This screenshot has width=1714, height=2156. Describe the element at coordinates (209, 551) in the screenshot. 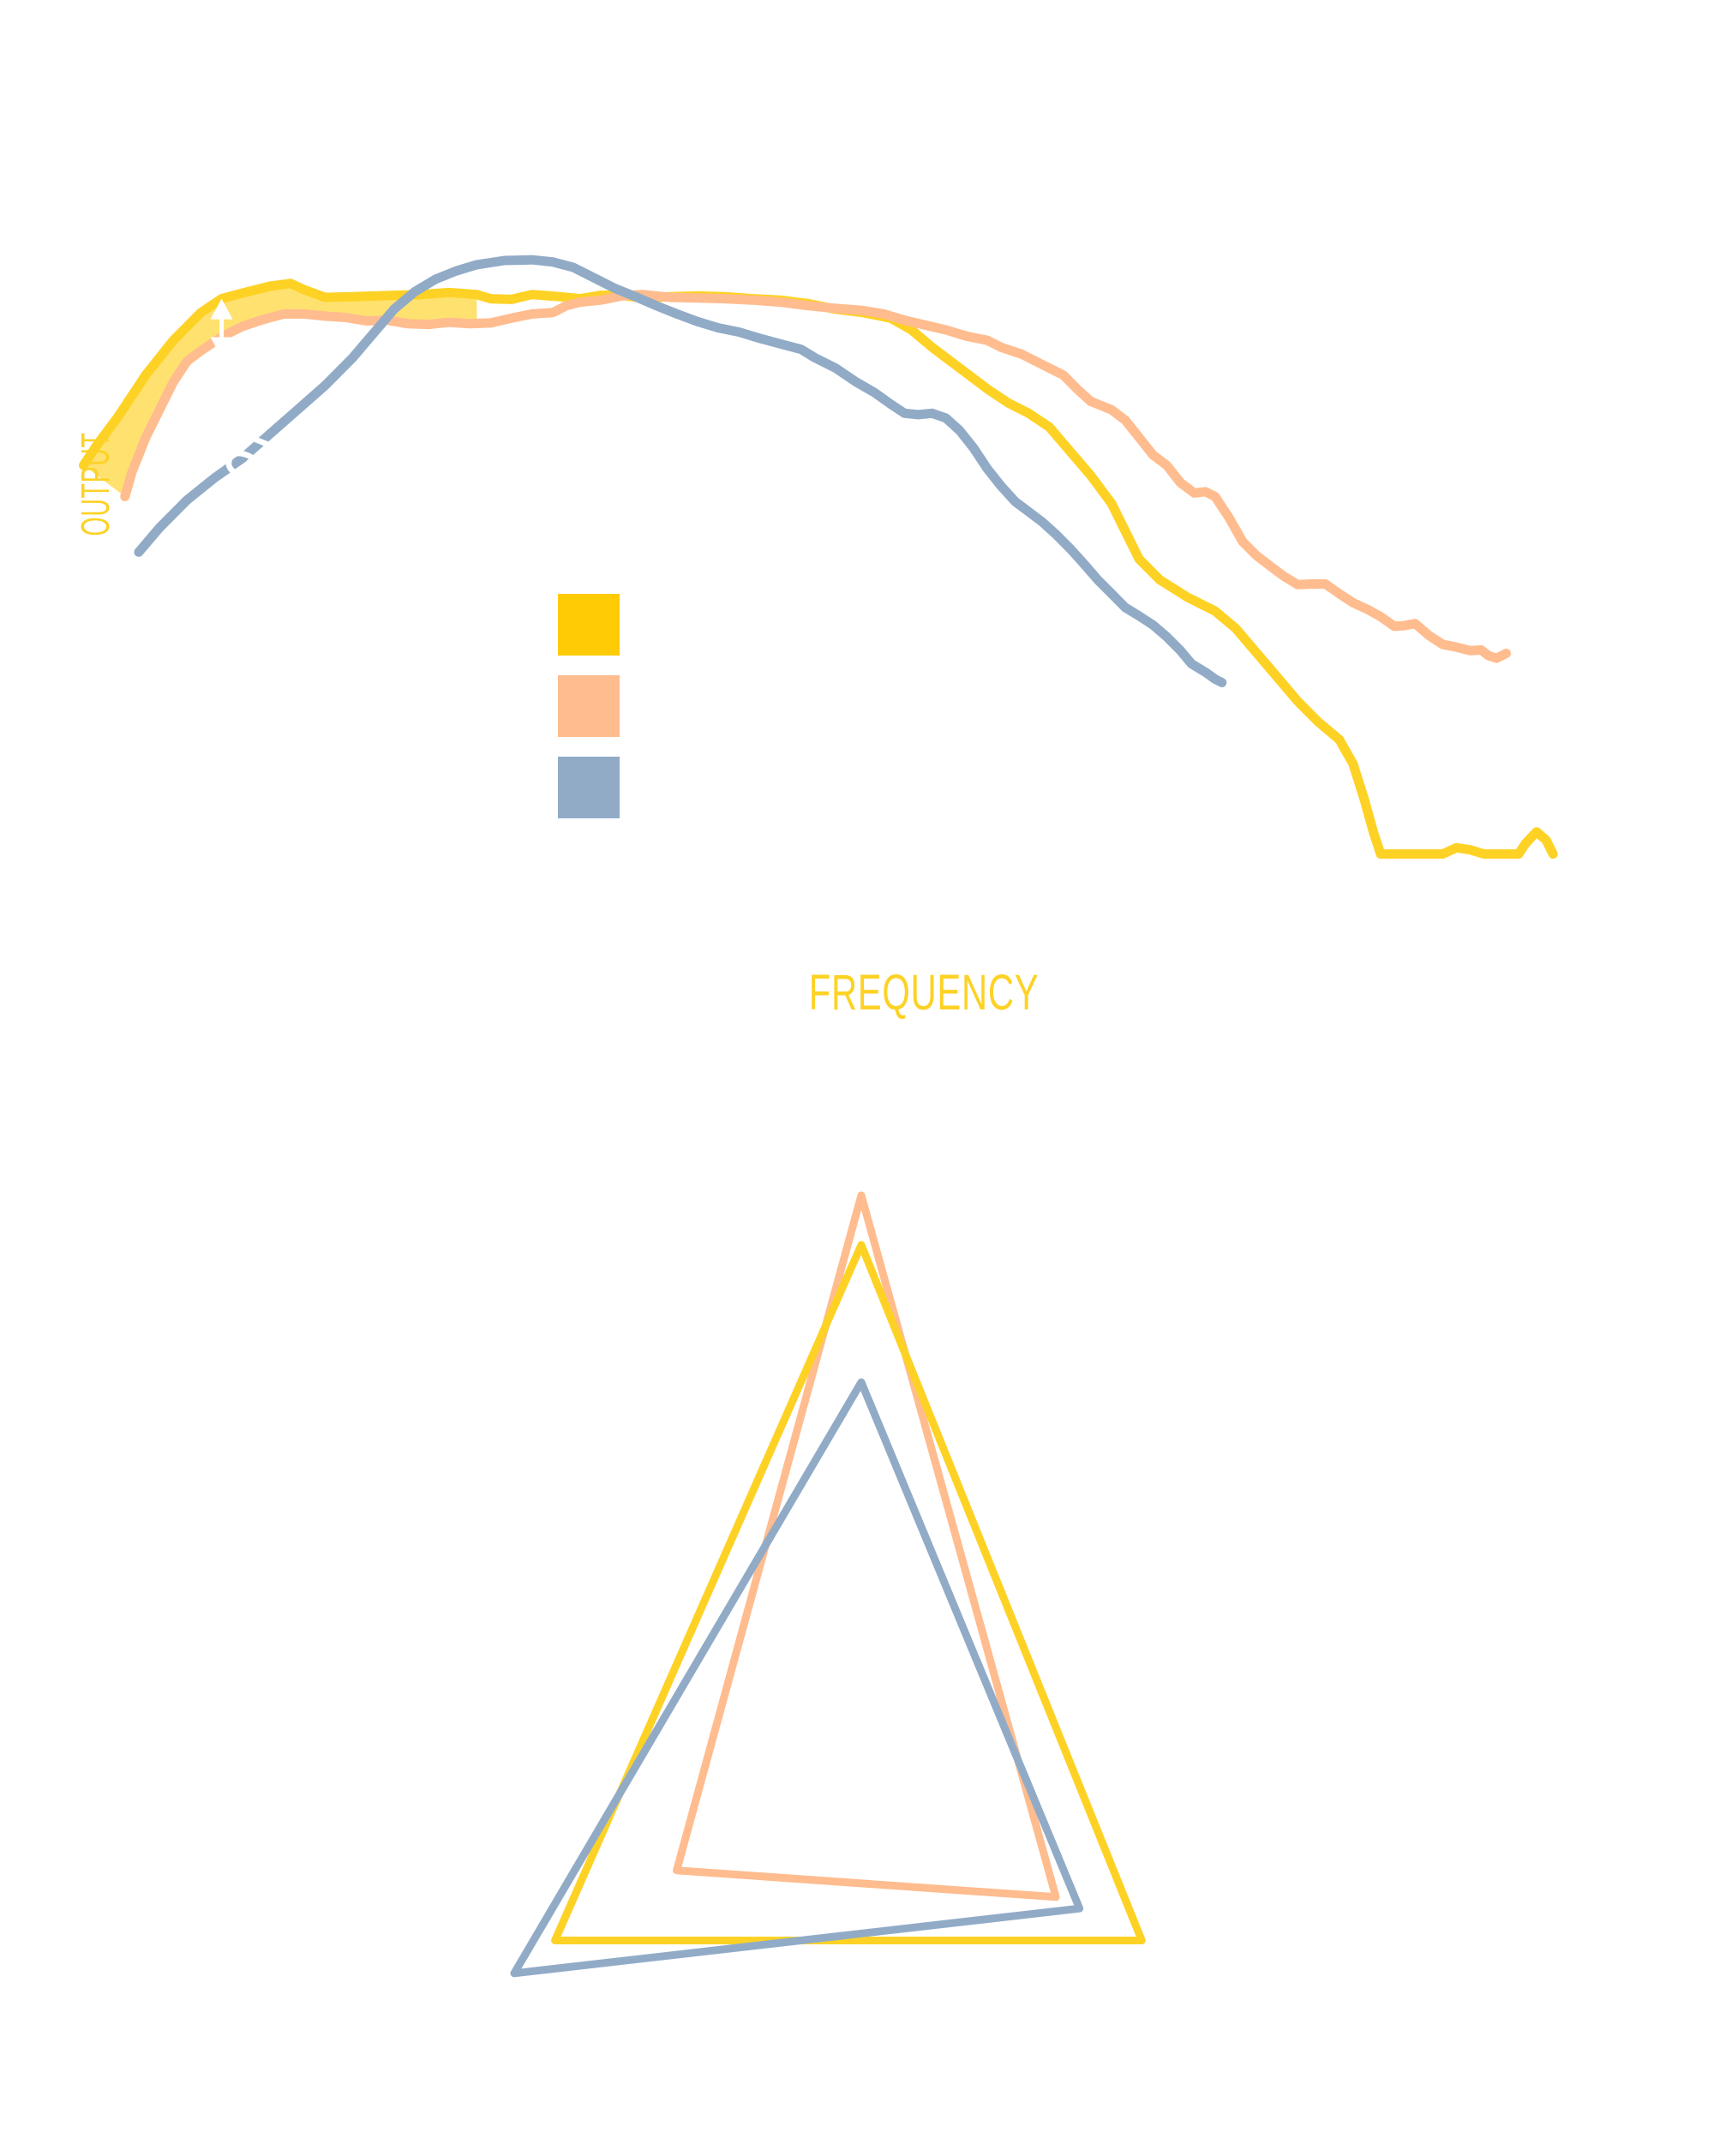

I see `sweet-spot-label: SWEET SPOT` at that location.